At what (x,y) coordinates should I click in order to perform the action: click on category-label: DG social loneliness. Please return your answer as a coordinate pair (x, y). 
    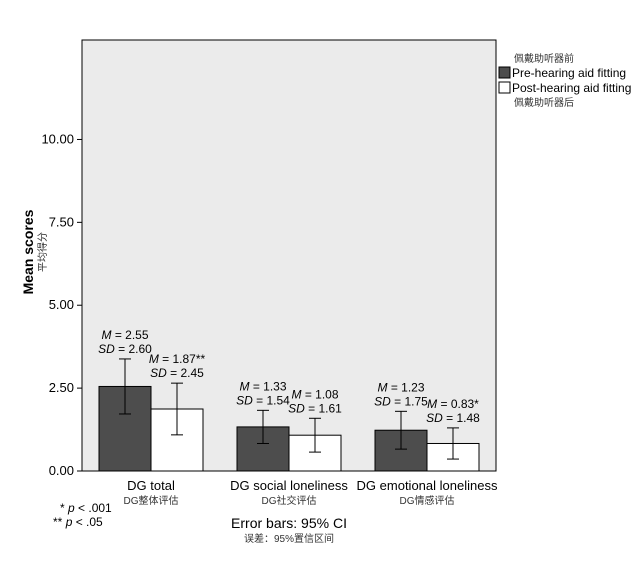
    Looking at the image, I should click on (289, 485).